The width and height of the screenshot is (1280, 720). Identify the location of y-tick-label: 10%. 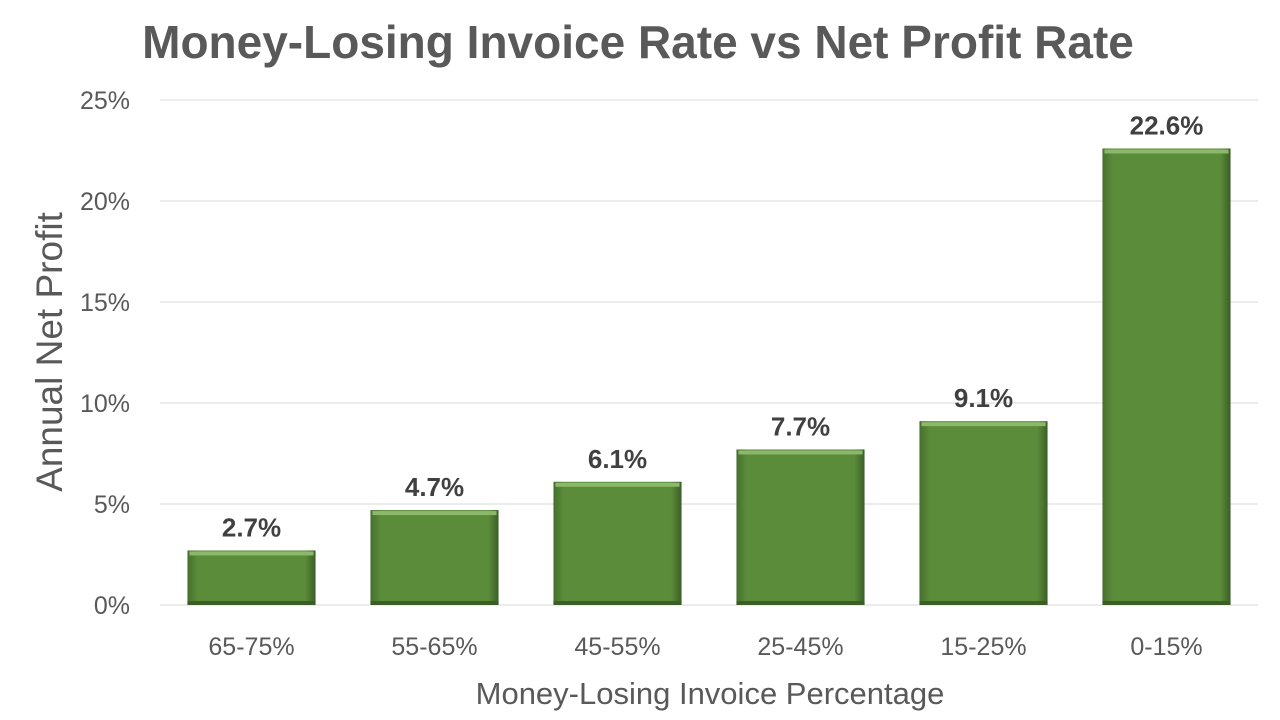
(105, 404).